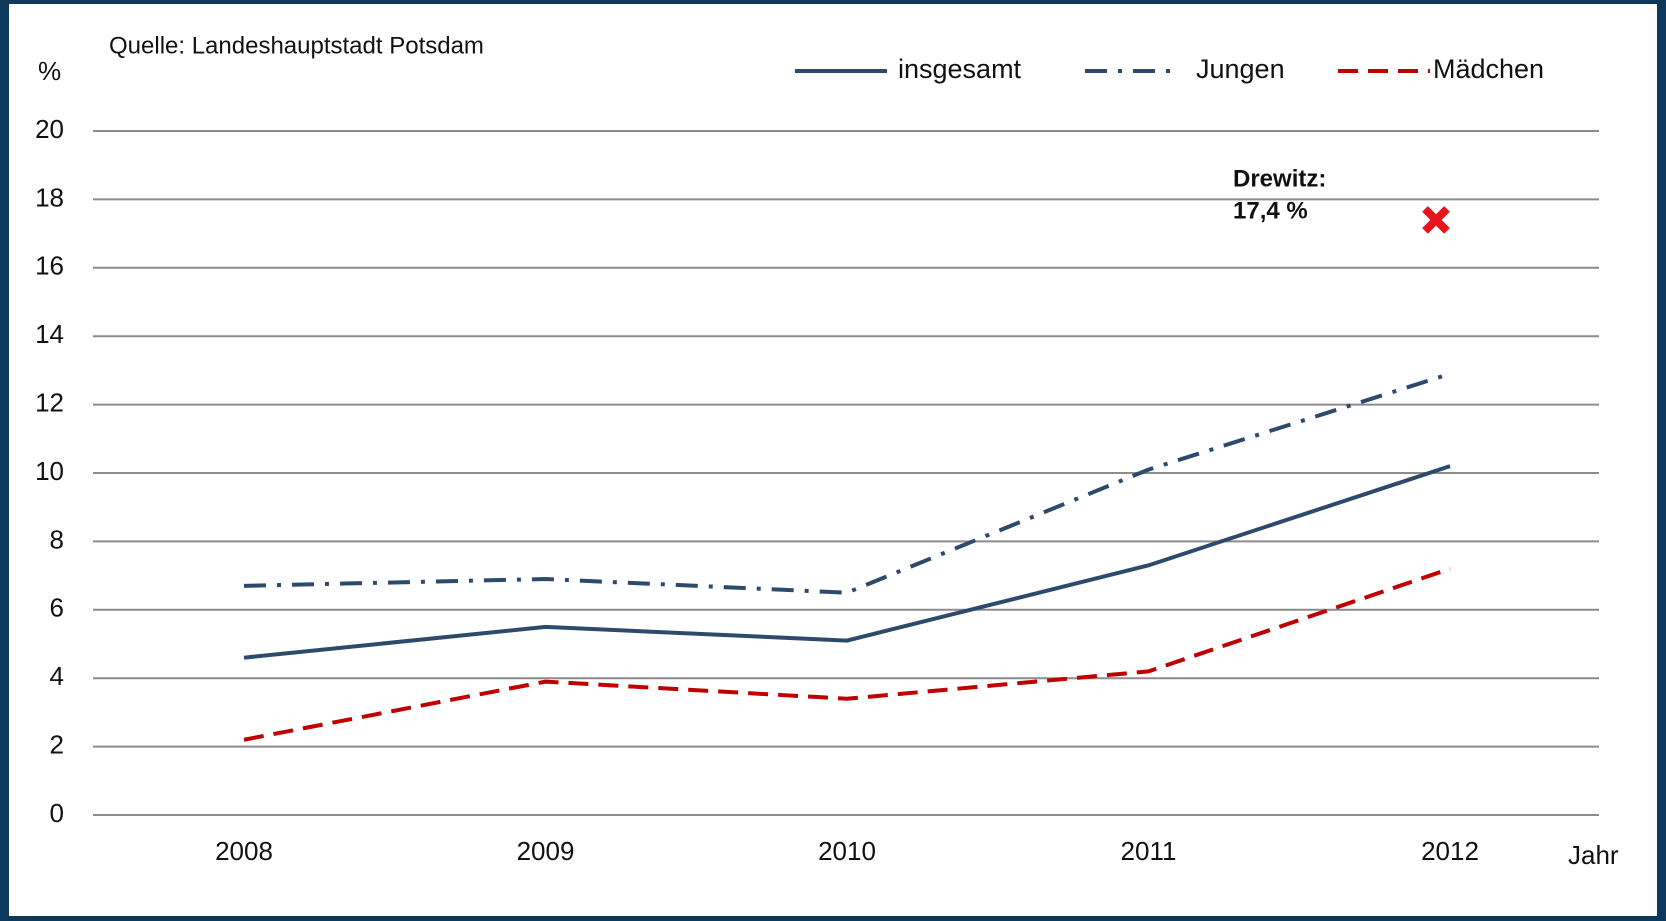 This screenshot has width=1666, height=921. Describe the element at coordinates (57, 744) in the screenshot. I see `y-tick-label: 2` at that location.